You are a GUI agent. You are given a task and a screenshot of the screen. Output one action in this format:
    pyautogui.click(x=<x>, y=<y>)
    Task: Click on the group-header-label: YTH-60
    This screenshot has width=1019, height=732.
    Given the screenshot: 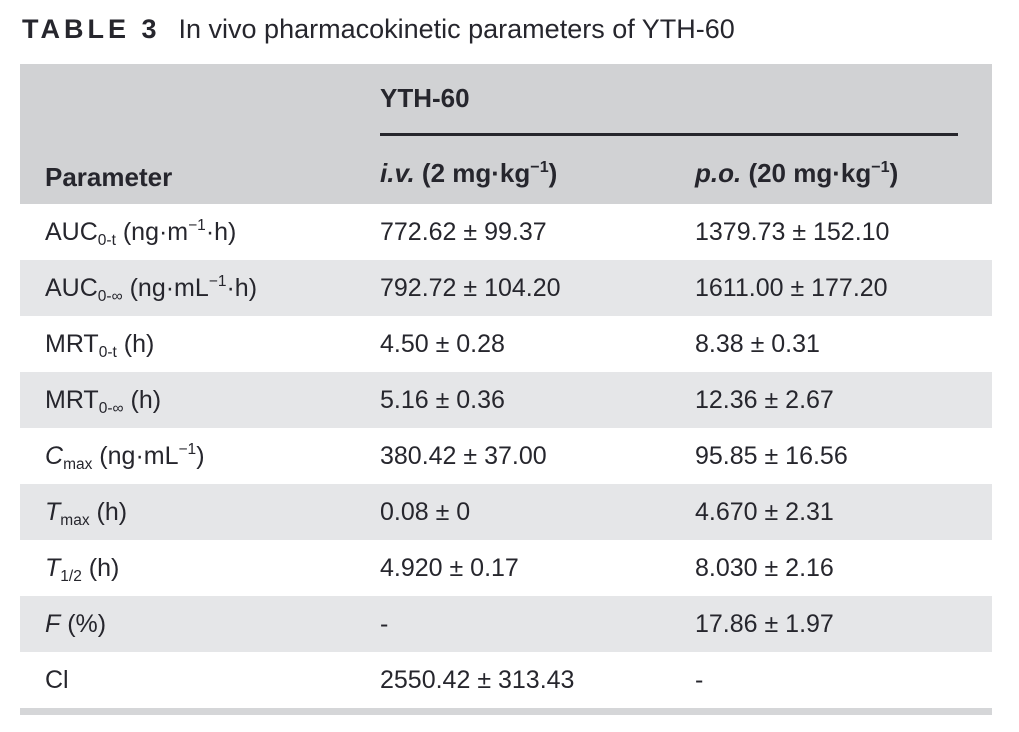 What is the action you would take?
    pyautogui.click(x=425, y=98)
    